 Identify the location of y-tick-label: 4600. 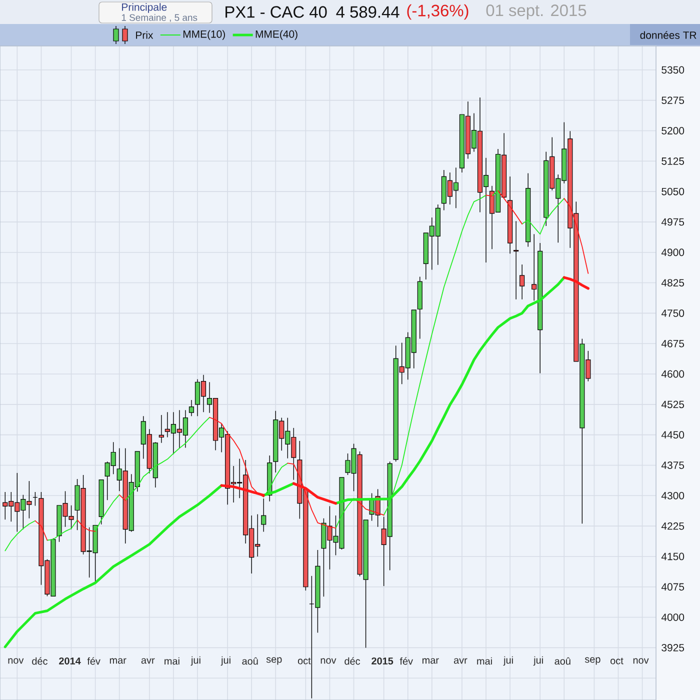
(672, 374).